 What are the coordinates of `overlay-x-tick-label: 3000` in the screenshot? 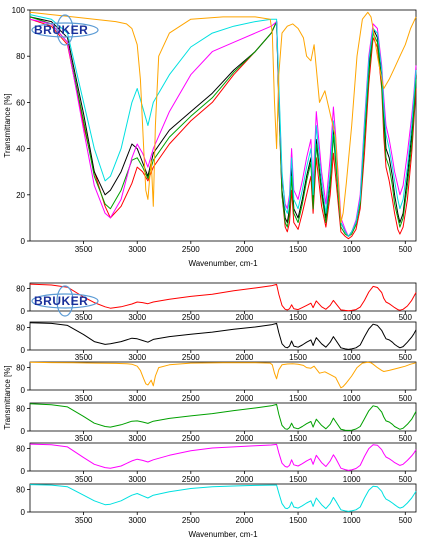 It's located at (137, 249).